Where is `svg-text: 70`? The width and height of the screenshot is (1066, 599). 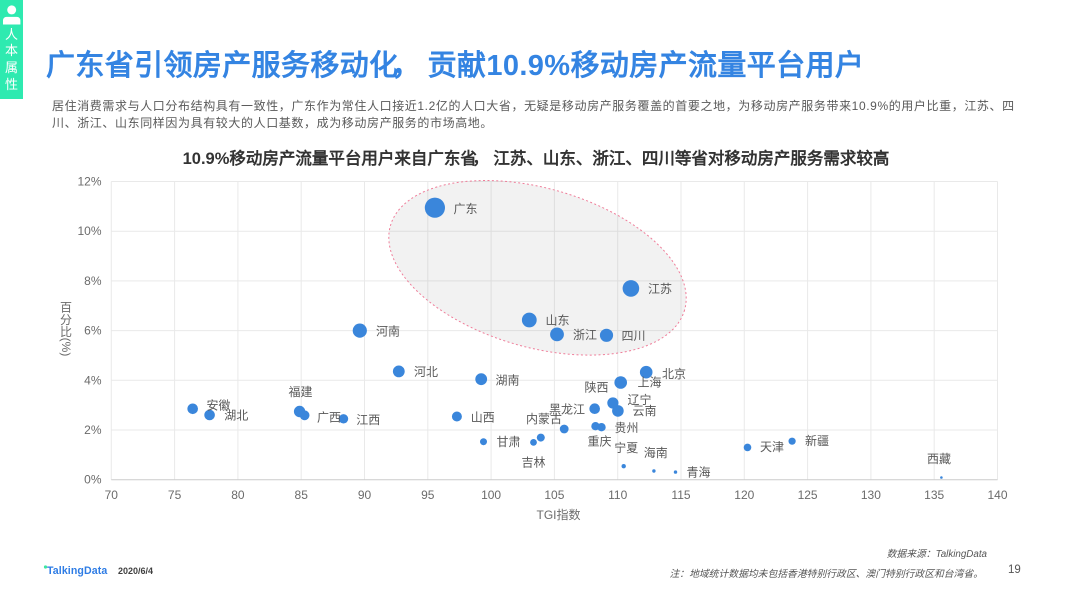 svg-text: 70 is located at coordinates (112, 495).